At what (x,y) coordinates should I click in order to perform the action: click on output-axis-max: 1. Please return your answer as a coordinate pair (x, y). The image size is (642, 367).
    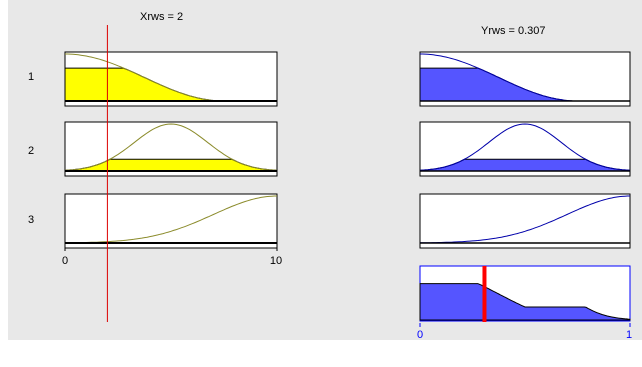
    Looking at the image, I should click on (629, 335).